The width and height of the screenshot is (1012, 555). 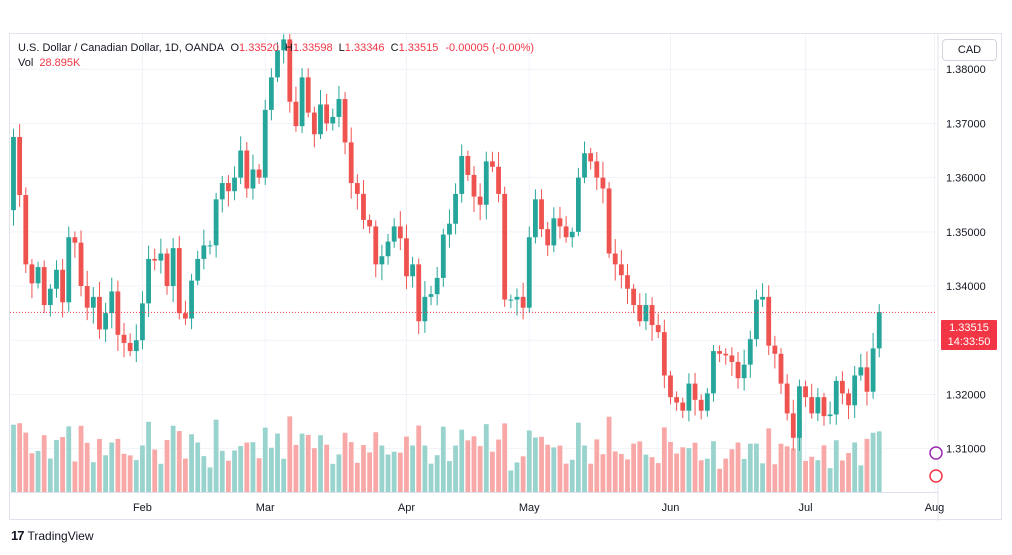 I want to click on y-tick-label: 1.38000, so click(x=966, y=70).